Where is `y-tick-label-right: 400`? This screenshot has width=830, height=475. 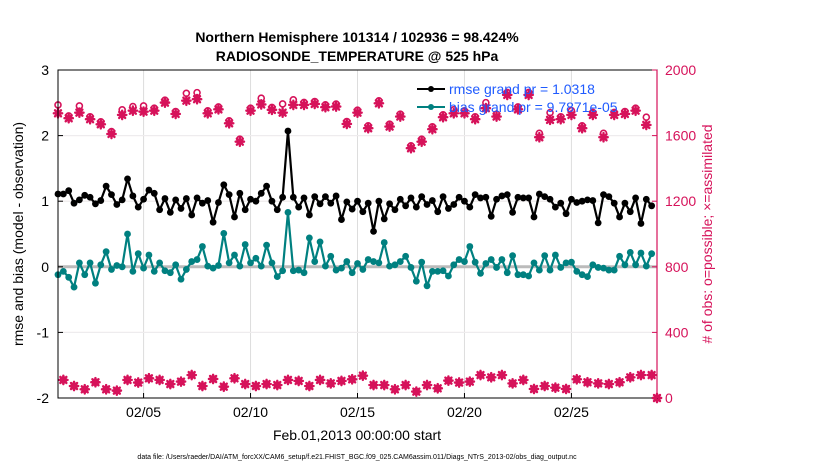 y-tick-label-right: 400 is located at coordinates (677, 332).